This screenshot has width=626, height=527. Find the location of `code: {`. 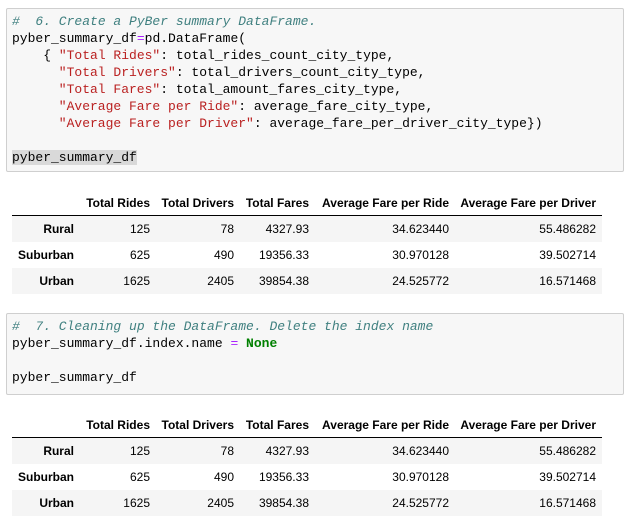

code: { is located at coordinates (51, 55).